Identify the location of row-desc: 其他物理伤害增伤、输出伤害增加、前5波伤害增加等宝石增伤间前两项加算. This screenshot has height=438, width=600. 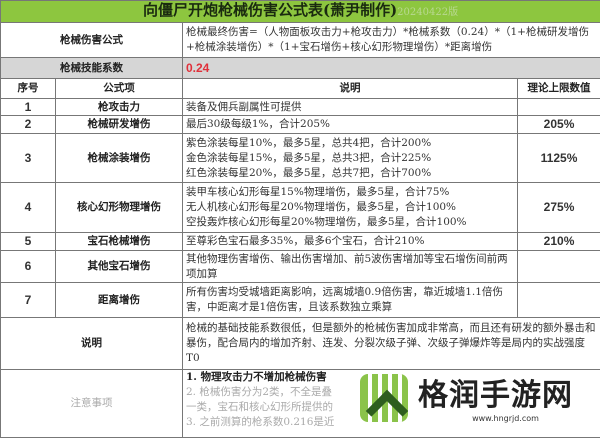
(350, 267).